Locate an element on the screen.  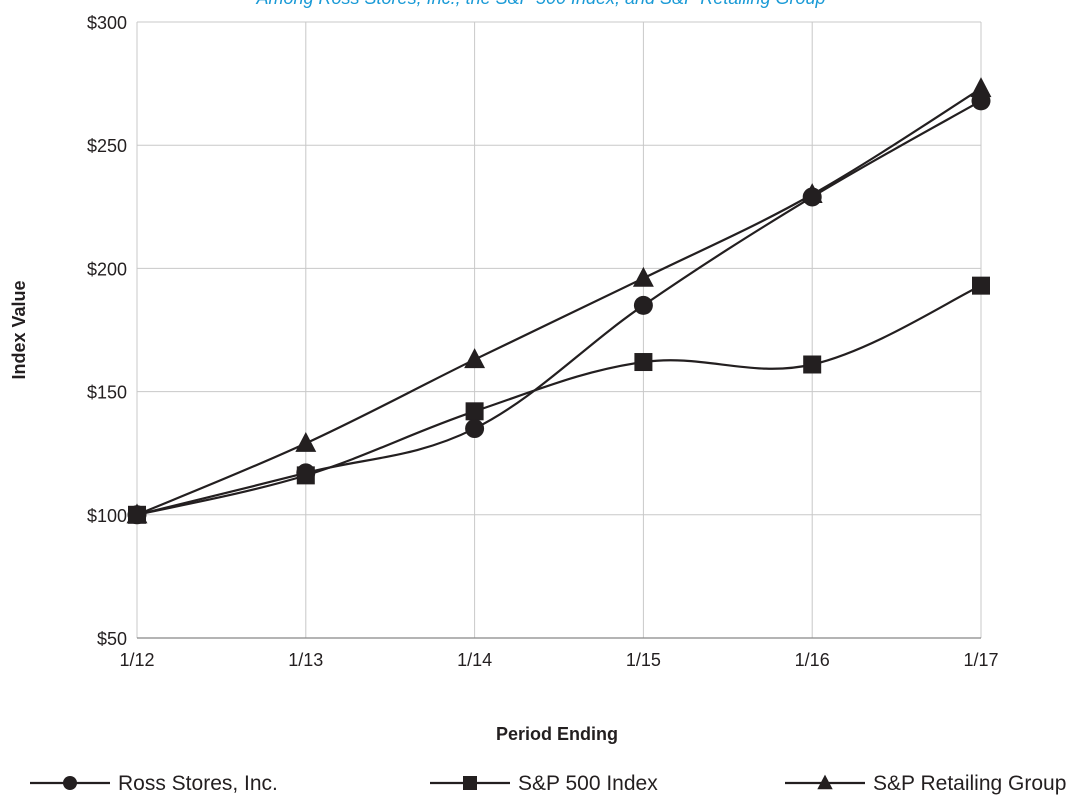
y-tick-label: $250 is located at coordinates (107, 146).